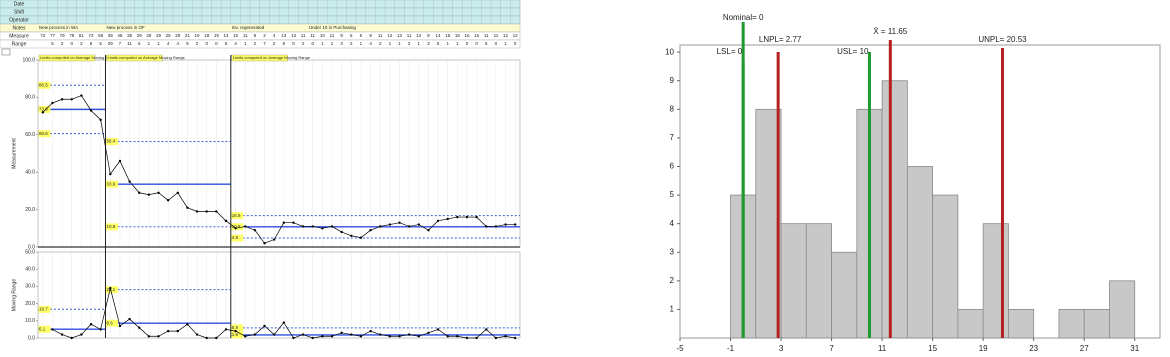 This screenshot has height=357, width=1170. I want to click on measure-cell: 28, so click(149, 35).